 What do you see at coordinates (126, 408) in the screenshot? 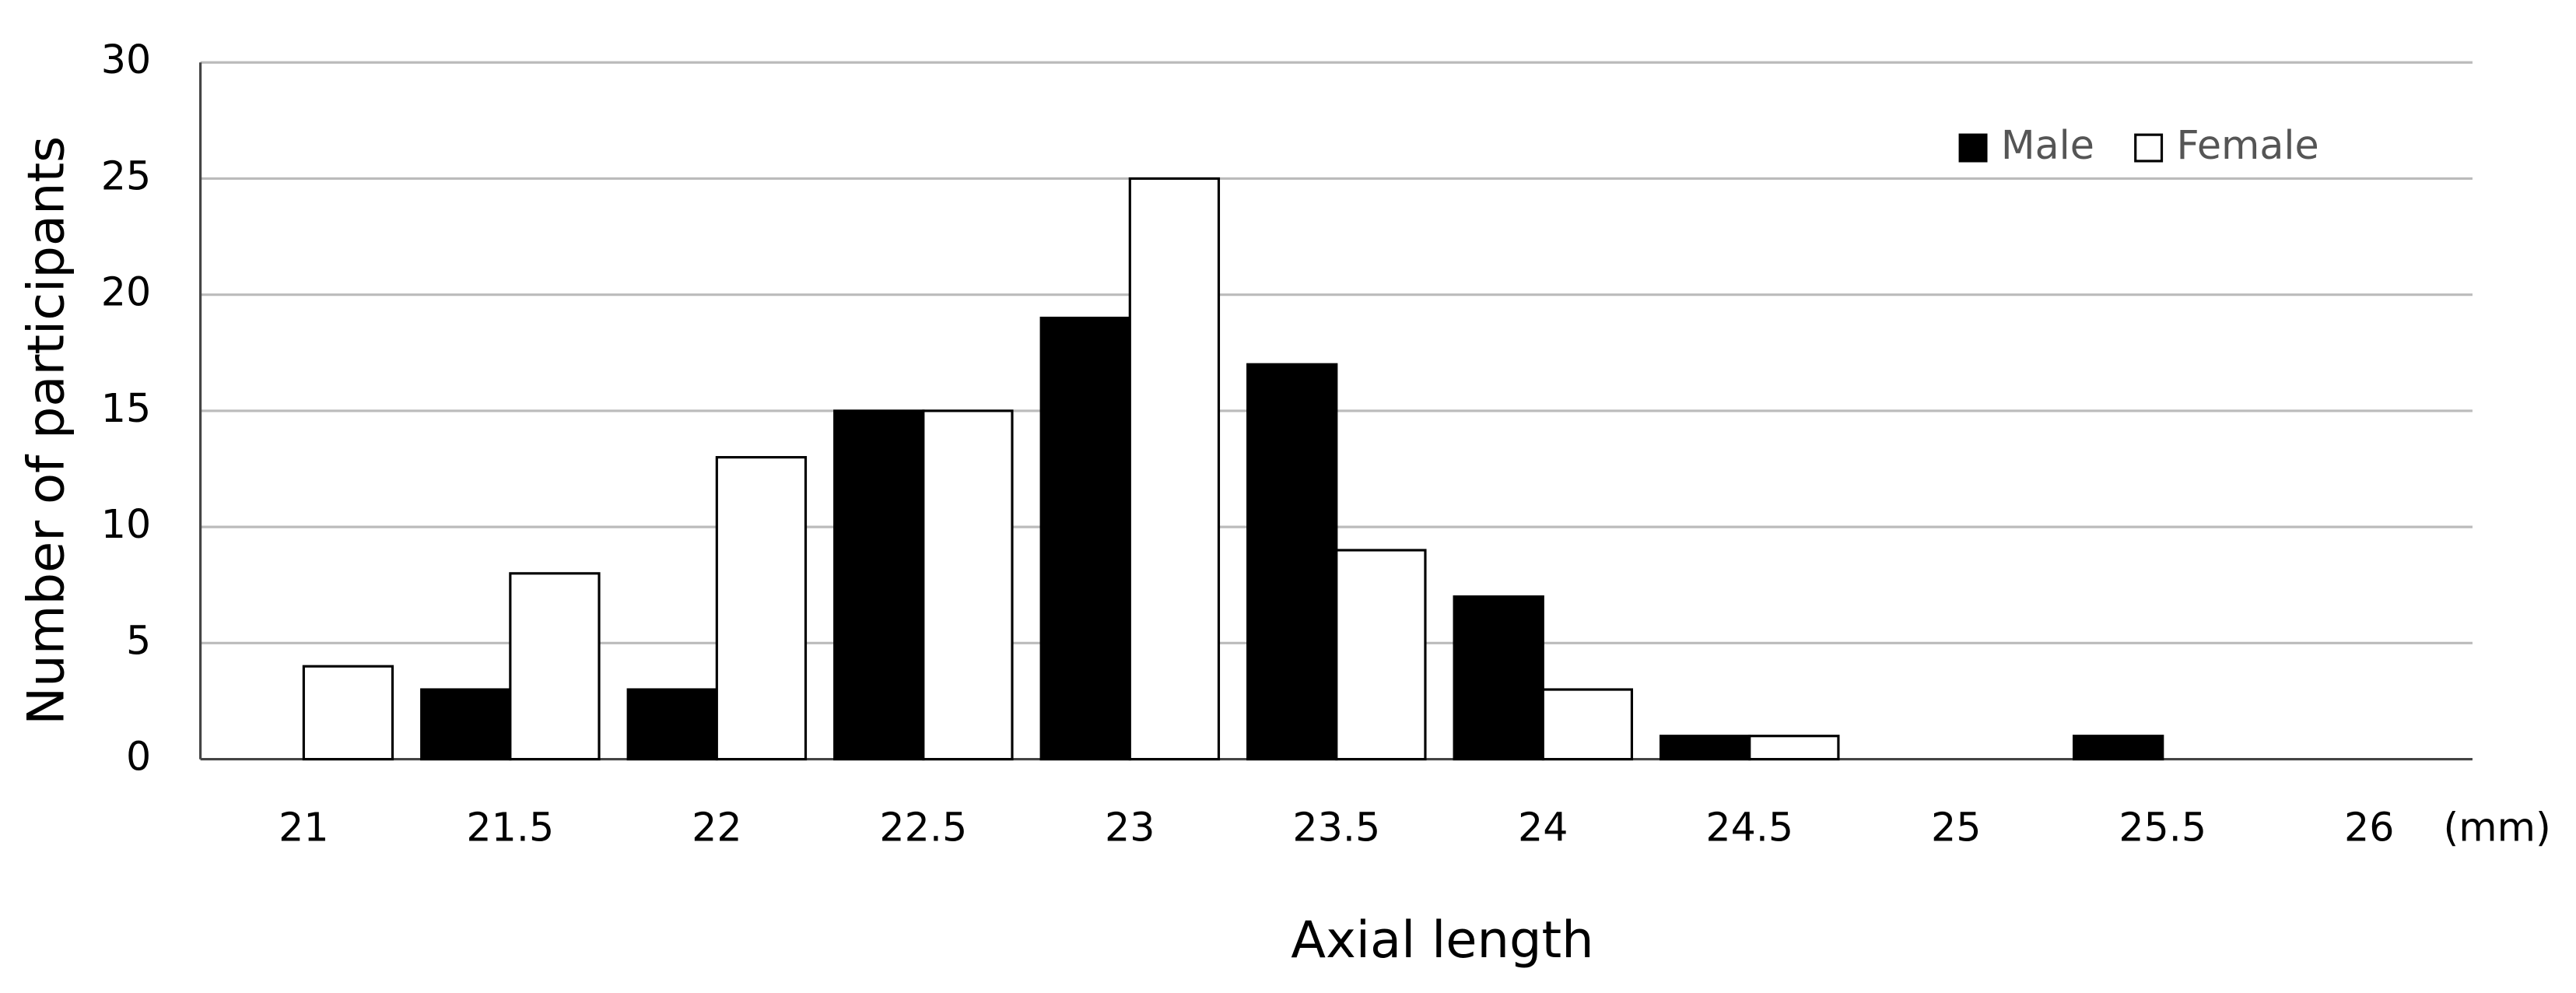
I see `y-tick-label: 15` at bounding box center [126, 408].